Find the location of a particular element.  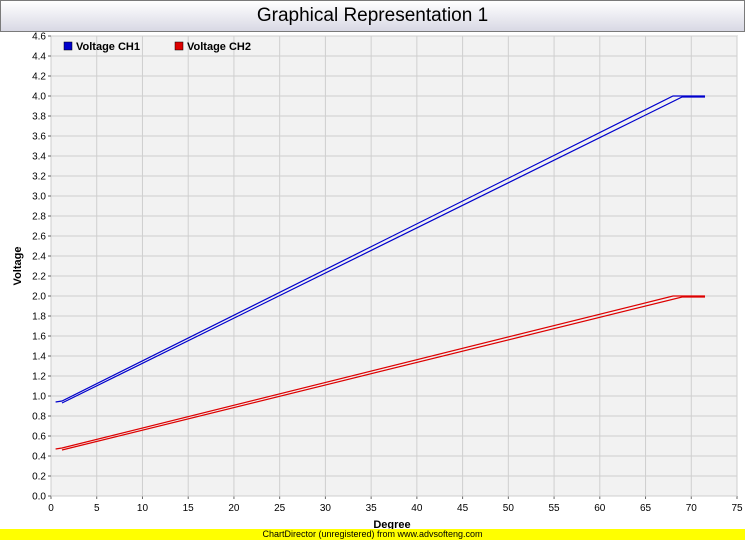

y-tick-label: 2.0 is located at coordinates (39, 297).